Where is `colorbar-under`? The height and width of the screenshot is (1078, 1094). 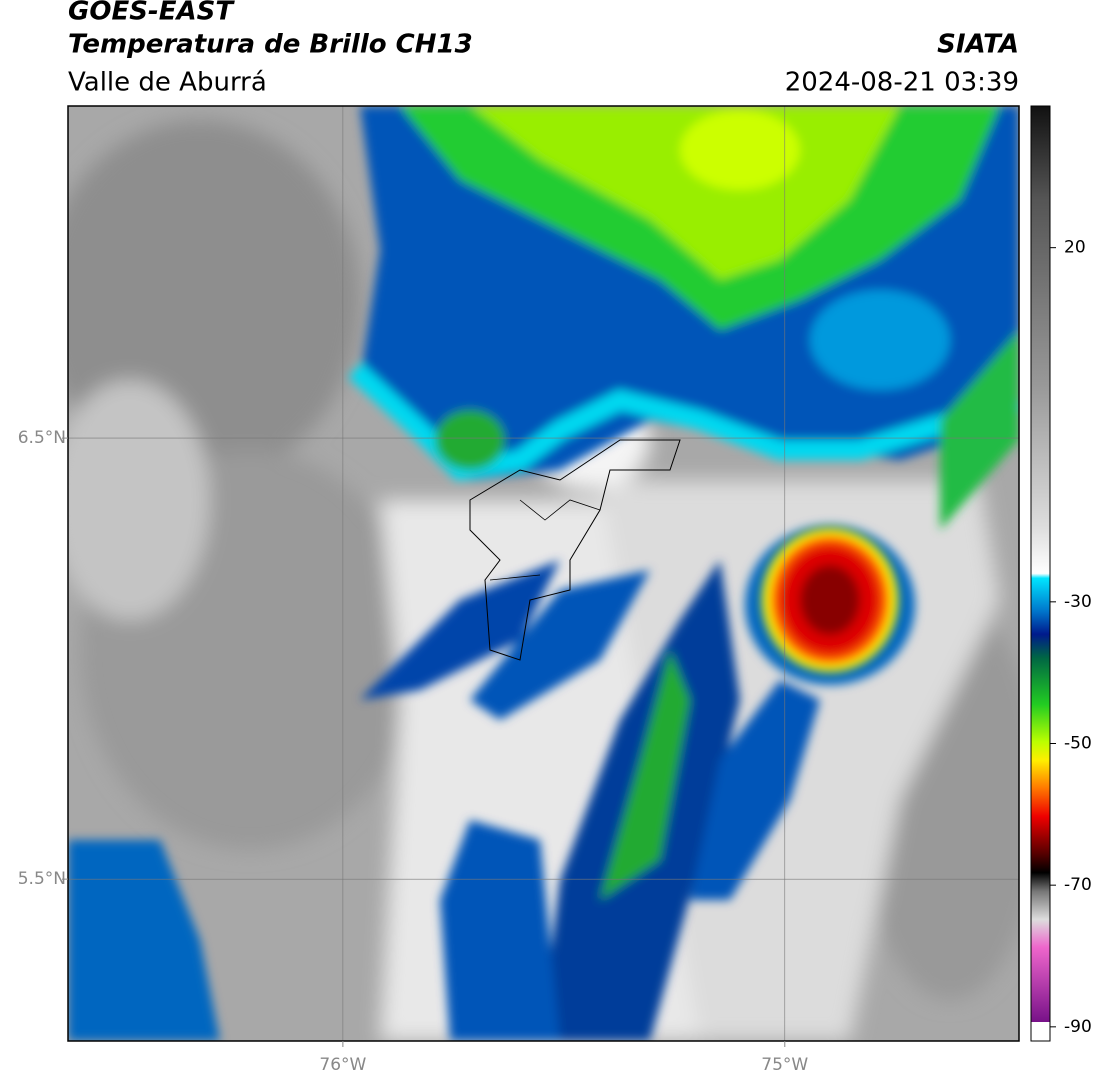
colorbar-under is located at coordinates (1040, 1031).